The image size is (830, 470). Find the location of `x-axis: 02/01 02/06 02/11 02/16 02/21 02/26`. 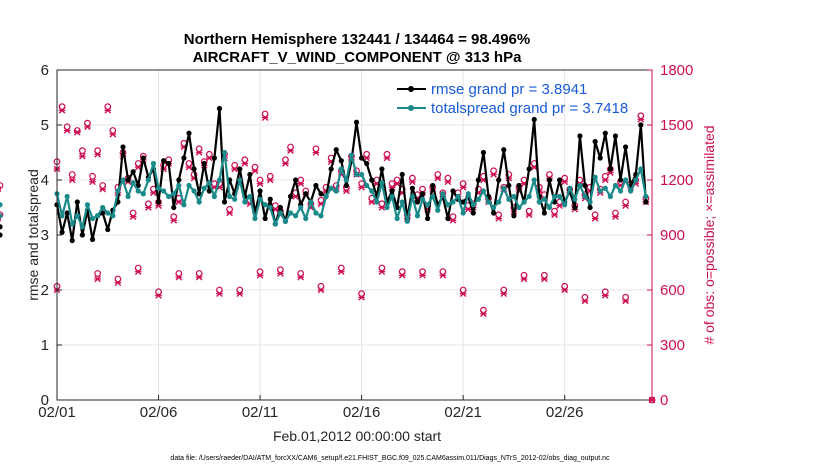

x-axis: 02/01 02/06 02/11 02/16 02/21 02/26 is located at coordinates (310, 408).